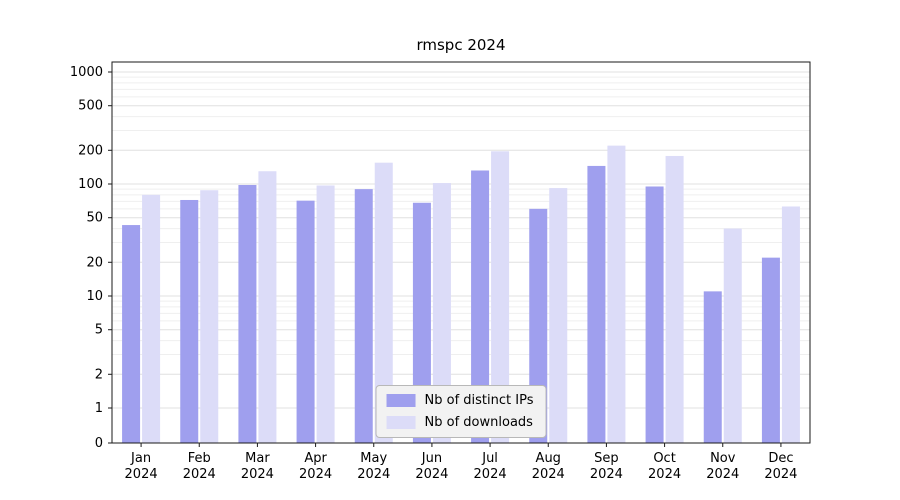  Describe the element at coordinates (99, 374) in the screenshot. I see `y-tick-label: 2` at that location.